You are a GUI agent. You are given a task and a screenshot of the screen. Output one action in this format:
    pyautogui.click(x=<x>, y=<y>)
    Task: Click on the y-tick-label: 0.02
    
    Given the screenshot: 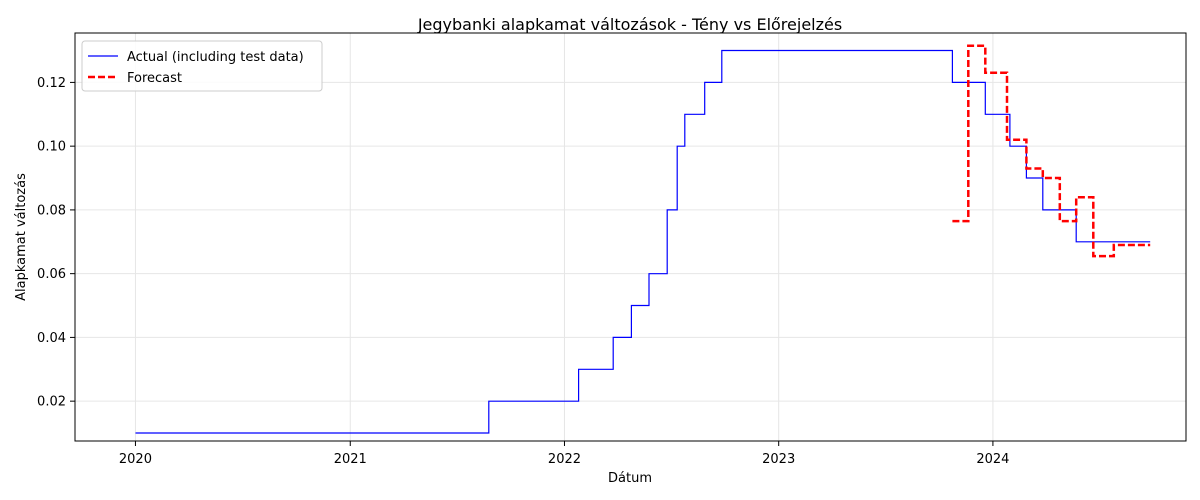 What is the action you would take?
    pyautogui.click(x=51, y=402)
    